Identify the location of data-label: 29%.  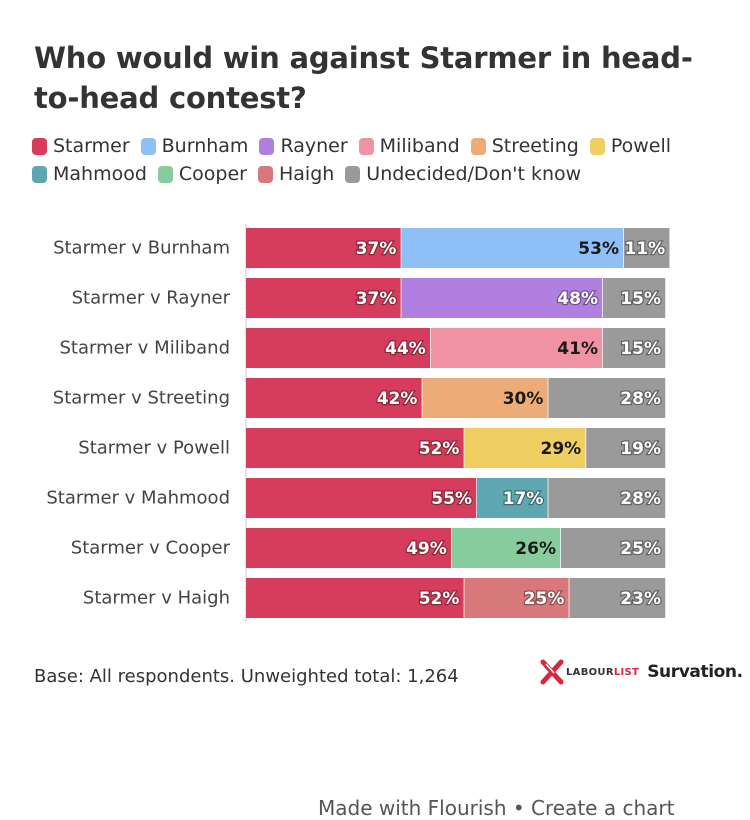
(560, 449).